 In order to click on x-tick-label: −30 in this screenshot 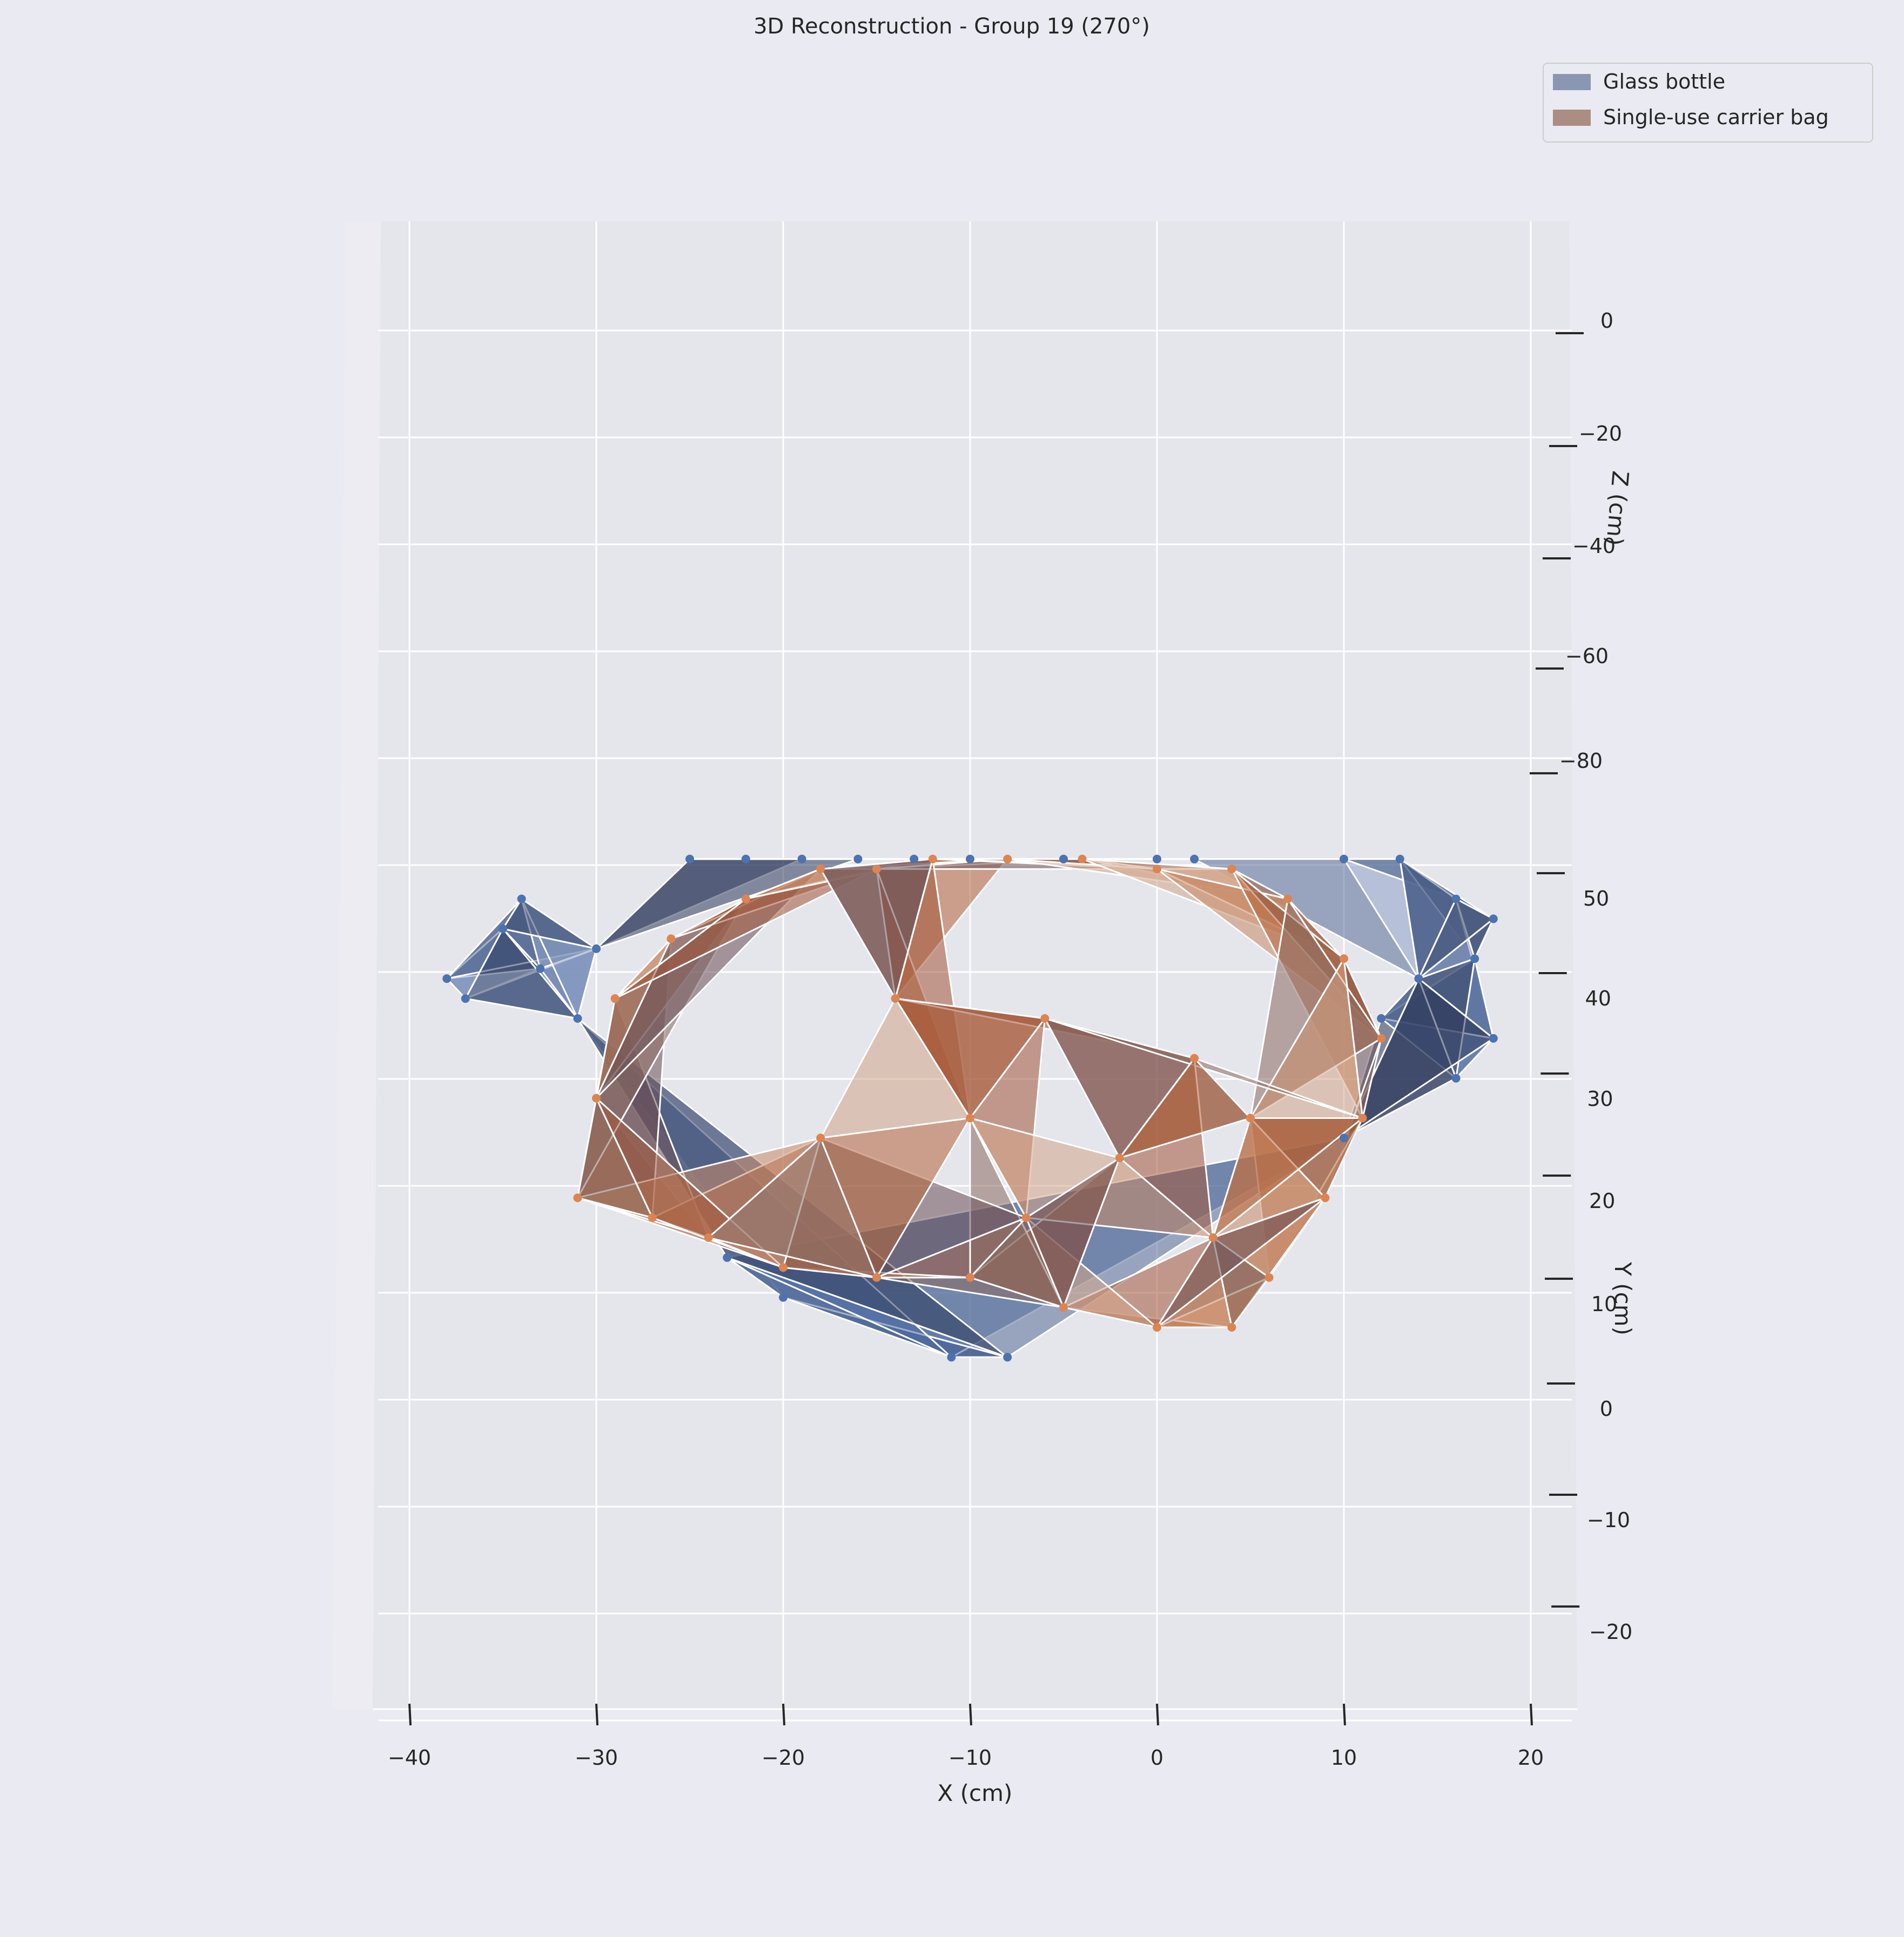, I will do `click(597, 1758)`.